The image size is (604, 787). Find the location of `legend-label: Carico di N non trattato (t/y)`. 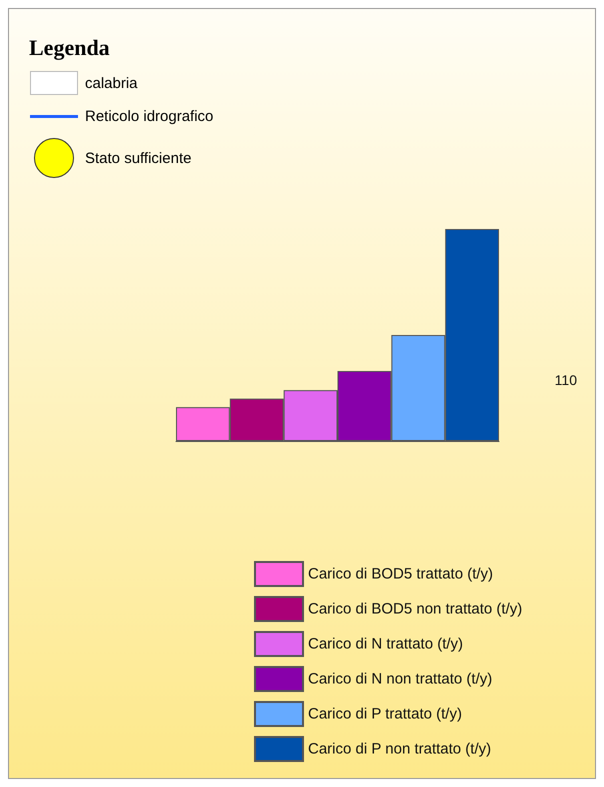

legend-label: Carico di N non trattato (t/y) is located at coordinates (400, 679).